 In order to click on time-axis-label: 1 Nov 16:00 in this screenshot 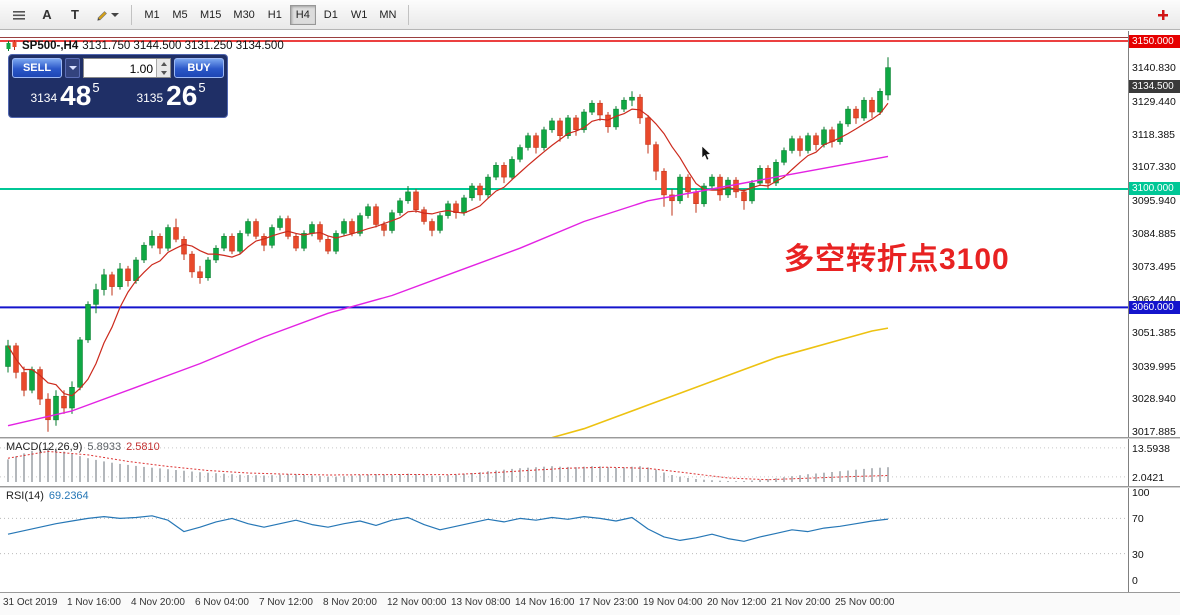, I will do `click(94, 602)`.